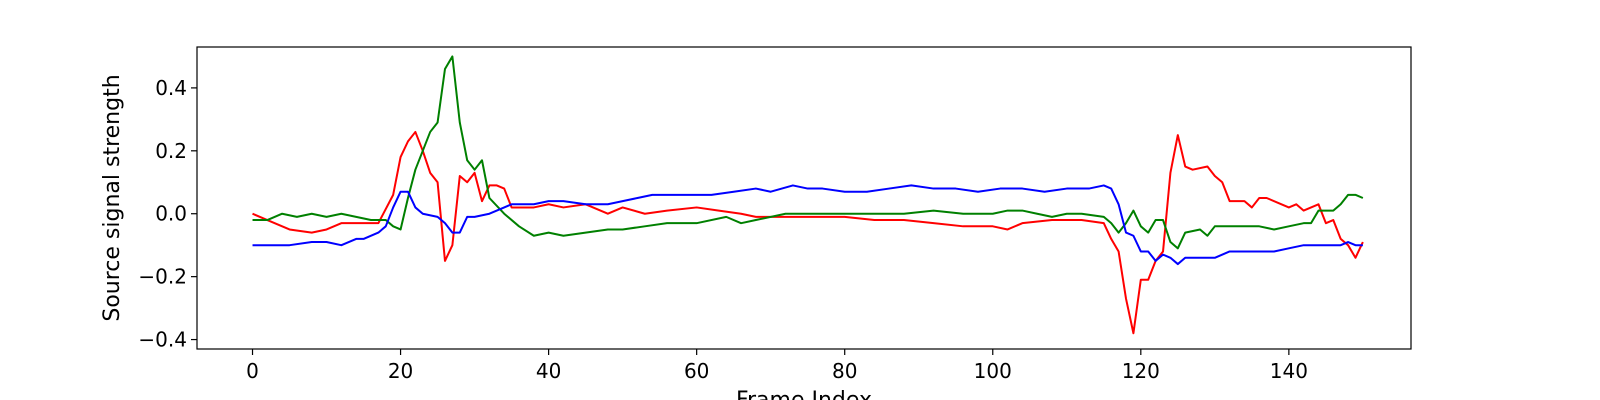  Describe the element at coordinates (171, 214) in the screenshot. I see `y-tick-label: 0.0` at that location.